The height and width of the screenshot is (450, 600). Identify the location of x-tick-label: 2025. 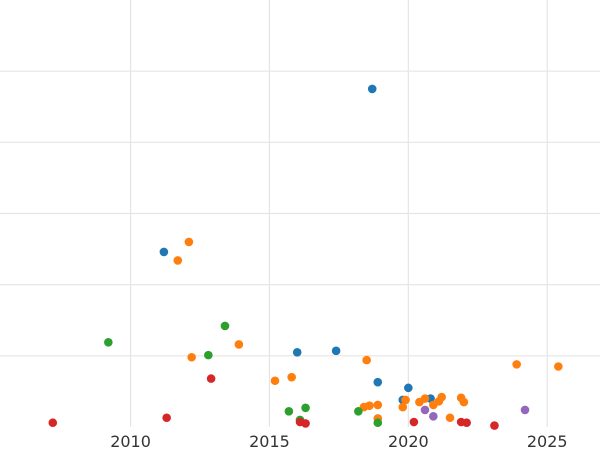
(547, 441).